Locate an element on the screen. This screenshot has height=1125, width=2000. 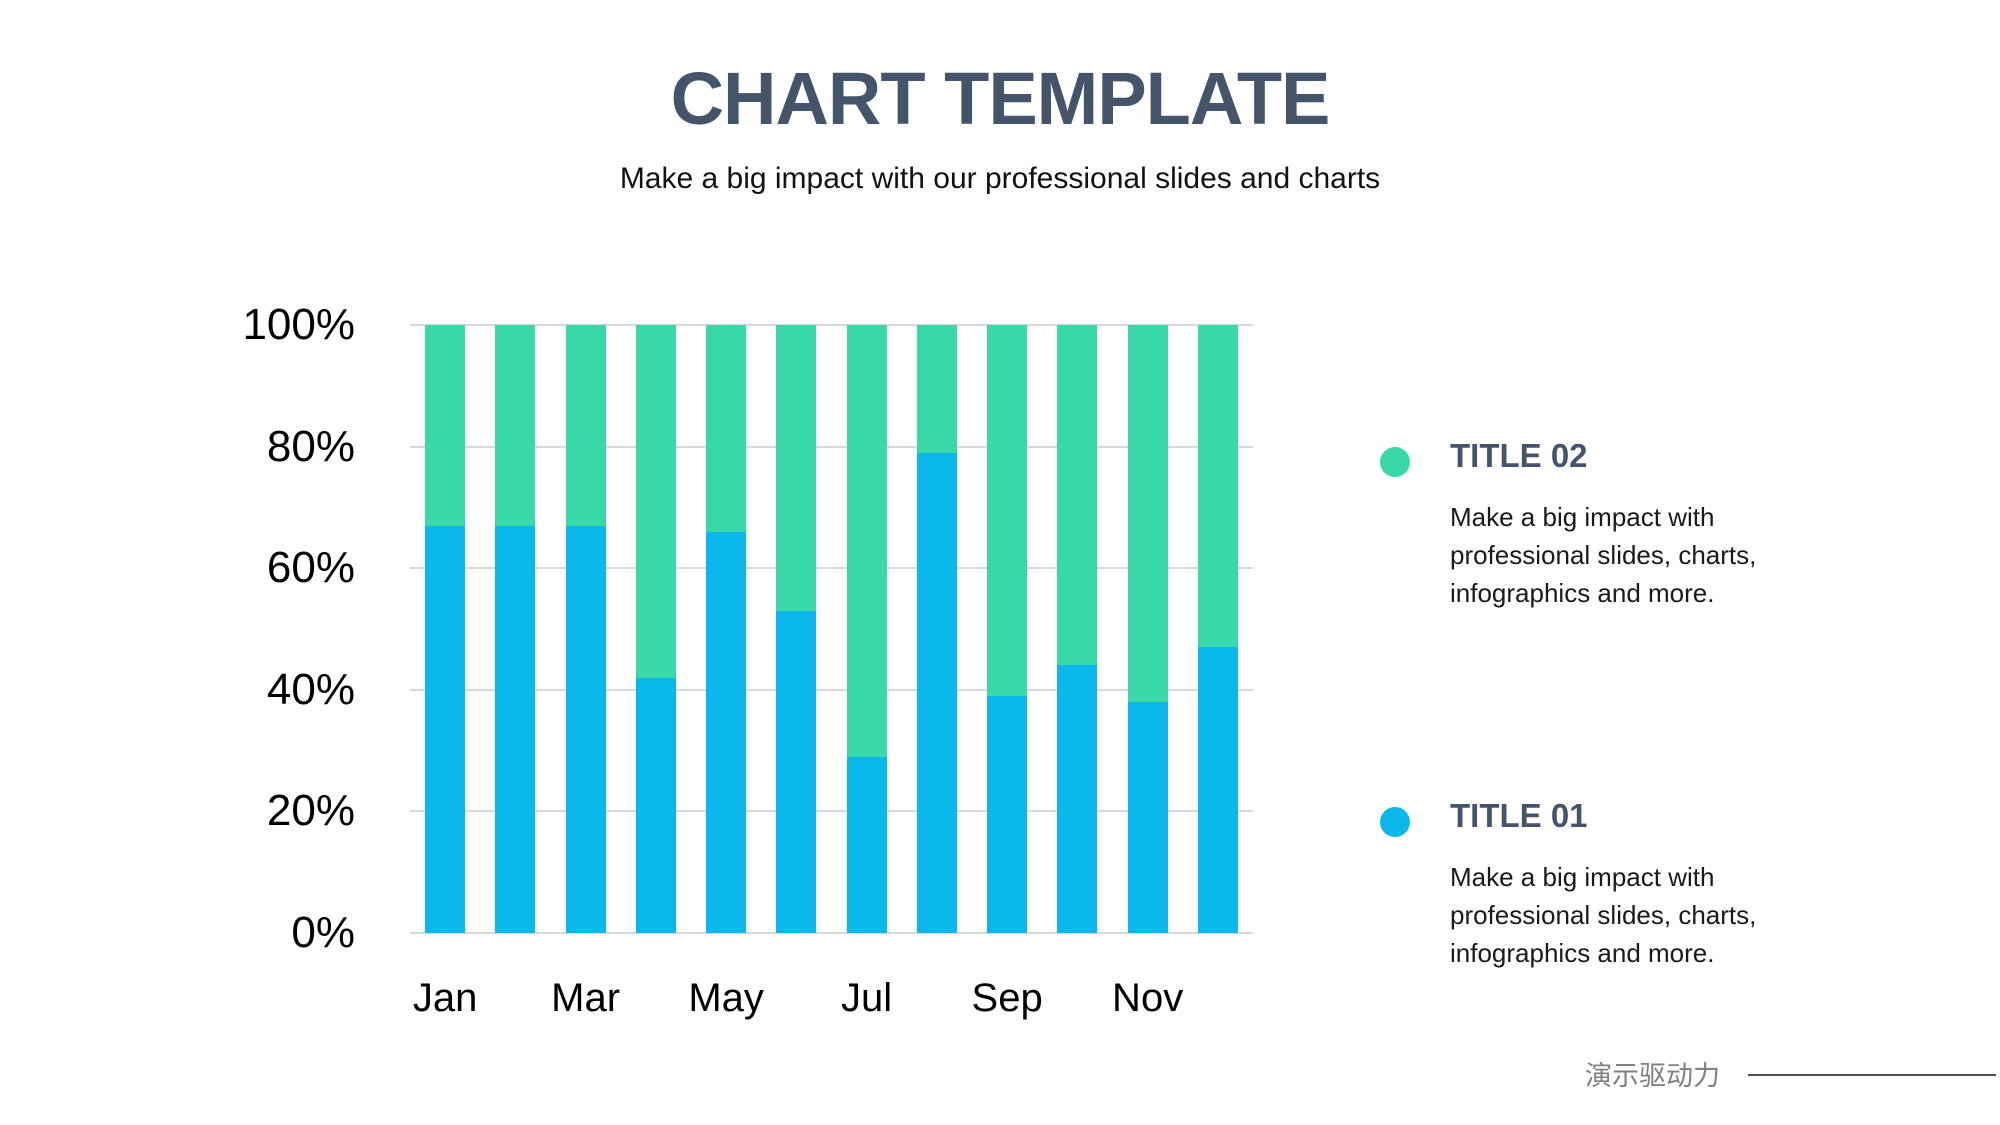
bar-apr is located at coordinates (655, 629).